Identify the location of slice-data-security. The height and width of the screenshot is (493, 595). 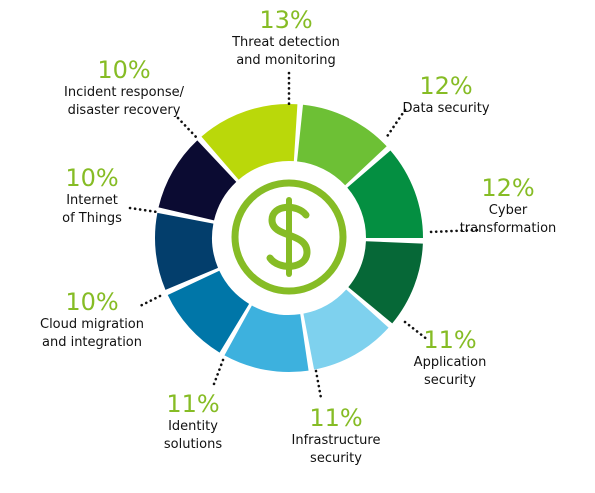
(342, 145).